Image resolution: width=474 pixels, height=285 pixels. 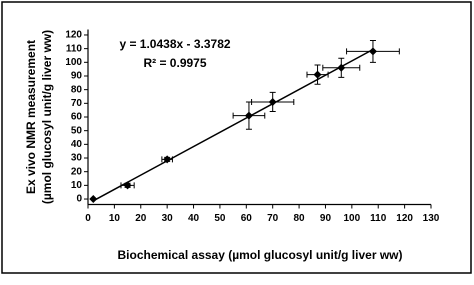 What do you see at coordinates (220, 218) in the screenshot?
I see `x-tick-label: 50` at bounding box center [220, 218].